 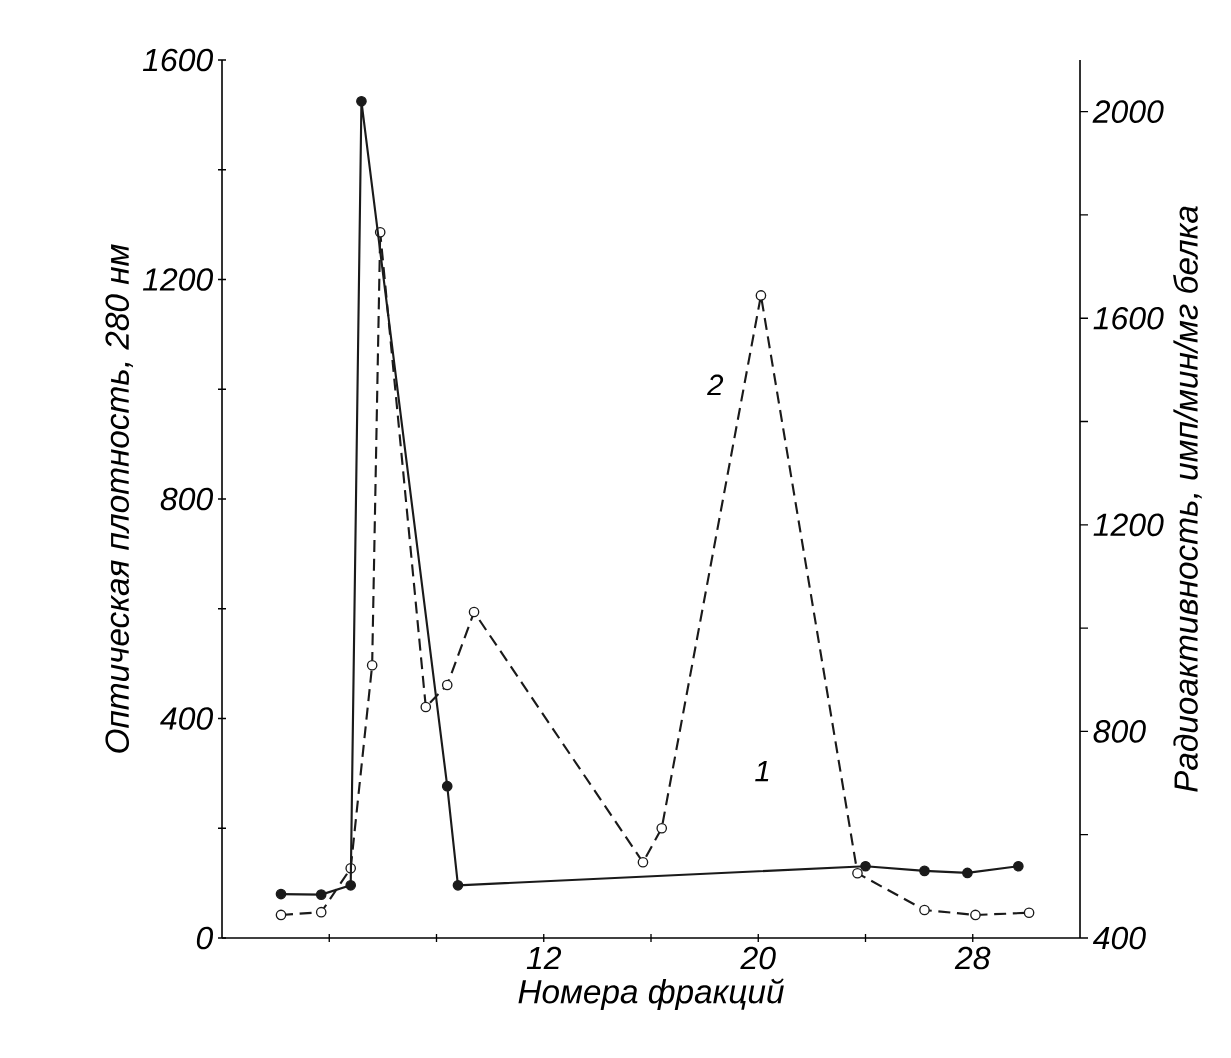 I want to click on y2-tick-label: 1200, so click(x=1128, y=525).